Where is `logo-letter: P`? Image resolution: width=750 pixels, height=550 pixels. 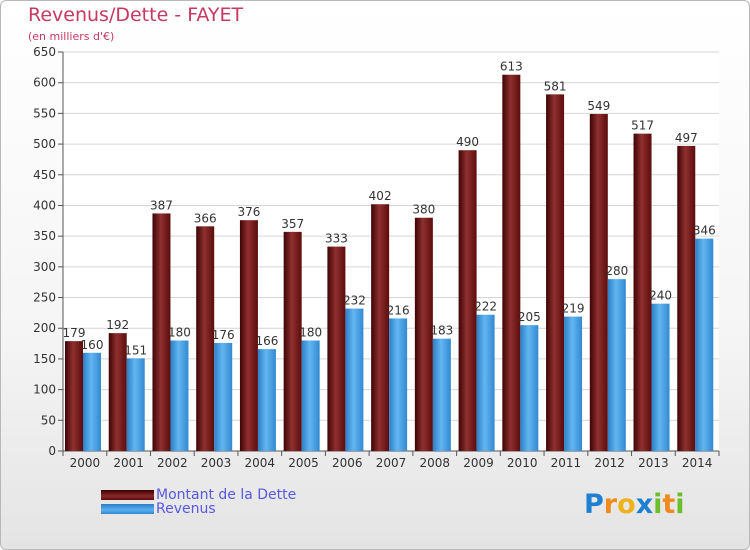 logo-letter: P is located at coordinates (594, 504).